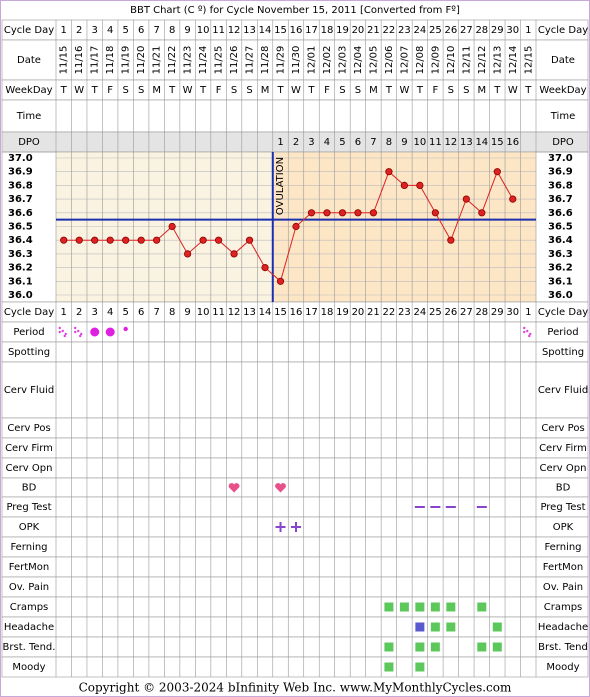  Describe the element at coordinates (29, 647) in the screenshot. I see `row-label: Brst. Tend.` at that location.